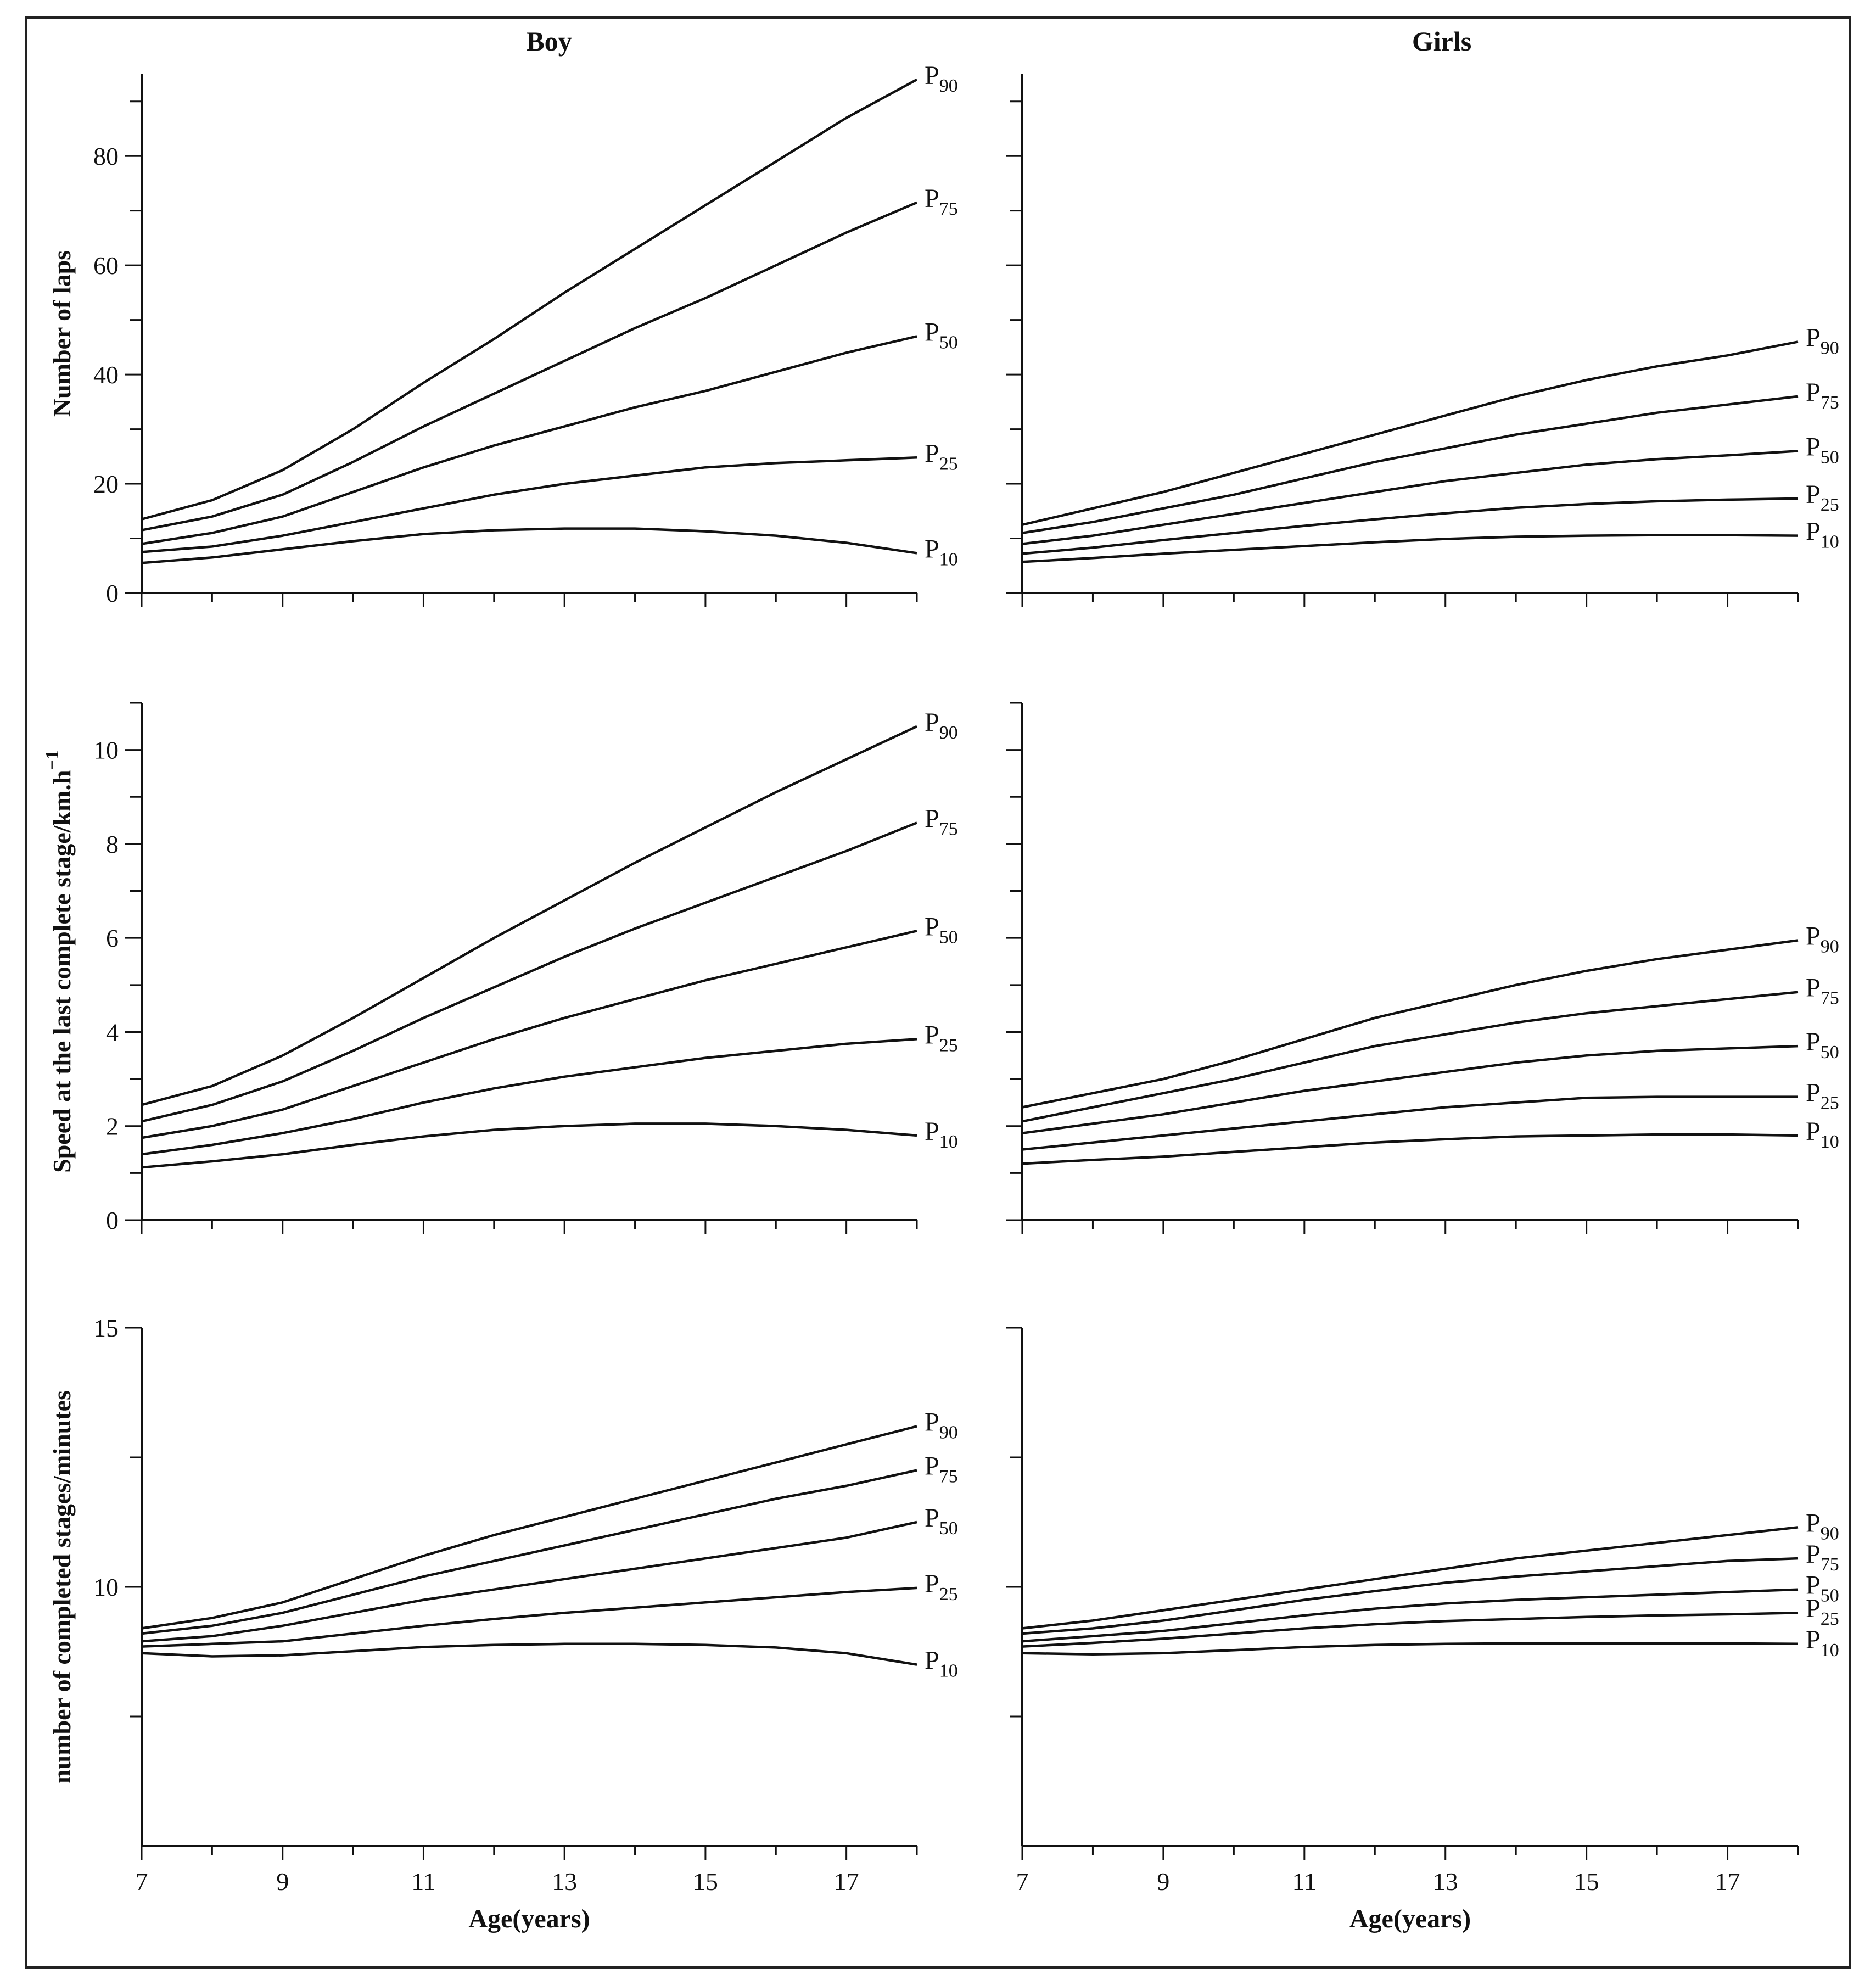  I want to click on y-tick-label: 15, so click(106, 1328).